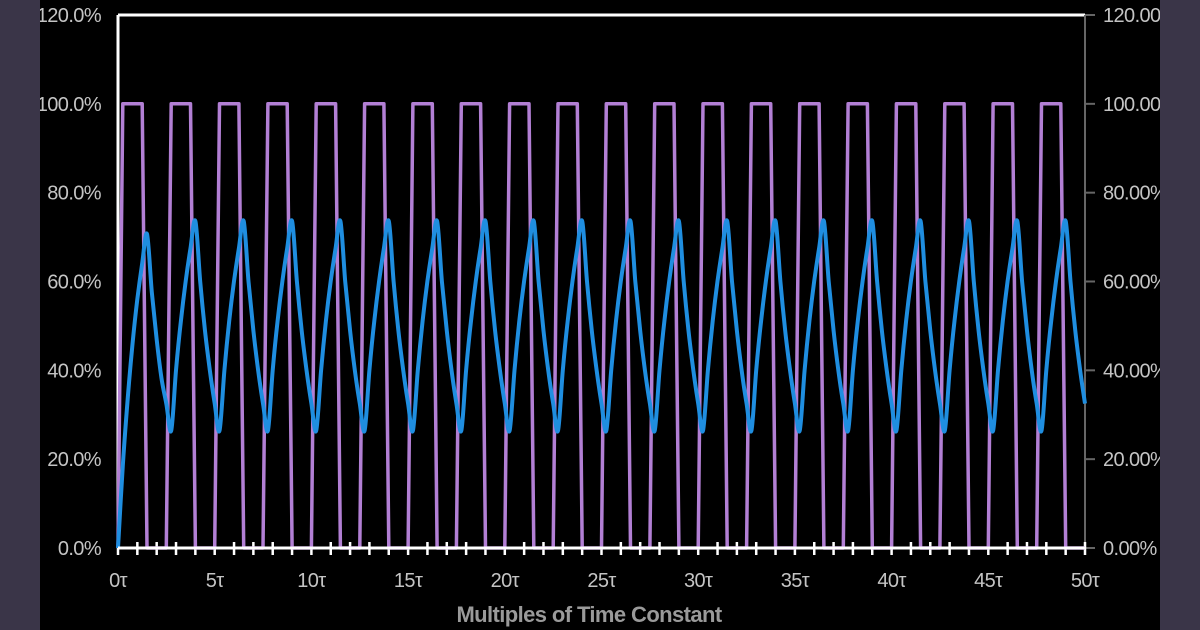 The image size is (1200, 630). Describe the element at coordinates (1135, 460) in the screenshot. I see `y-right-tick-label: 20.00%` at that location.